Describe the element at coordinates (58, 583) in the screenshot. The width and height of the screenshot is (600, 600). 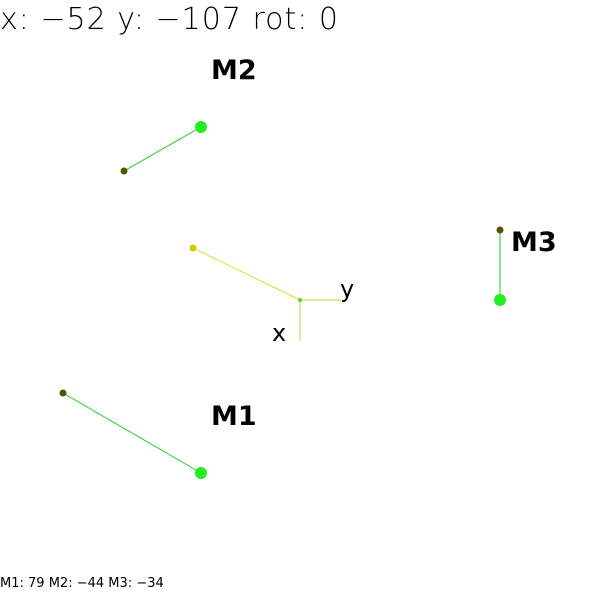
I see `footer-m2-name: M2` at that location.